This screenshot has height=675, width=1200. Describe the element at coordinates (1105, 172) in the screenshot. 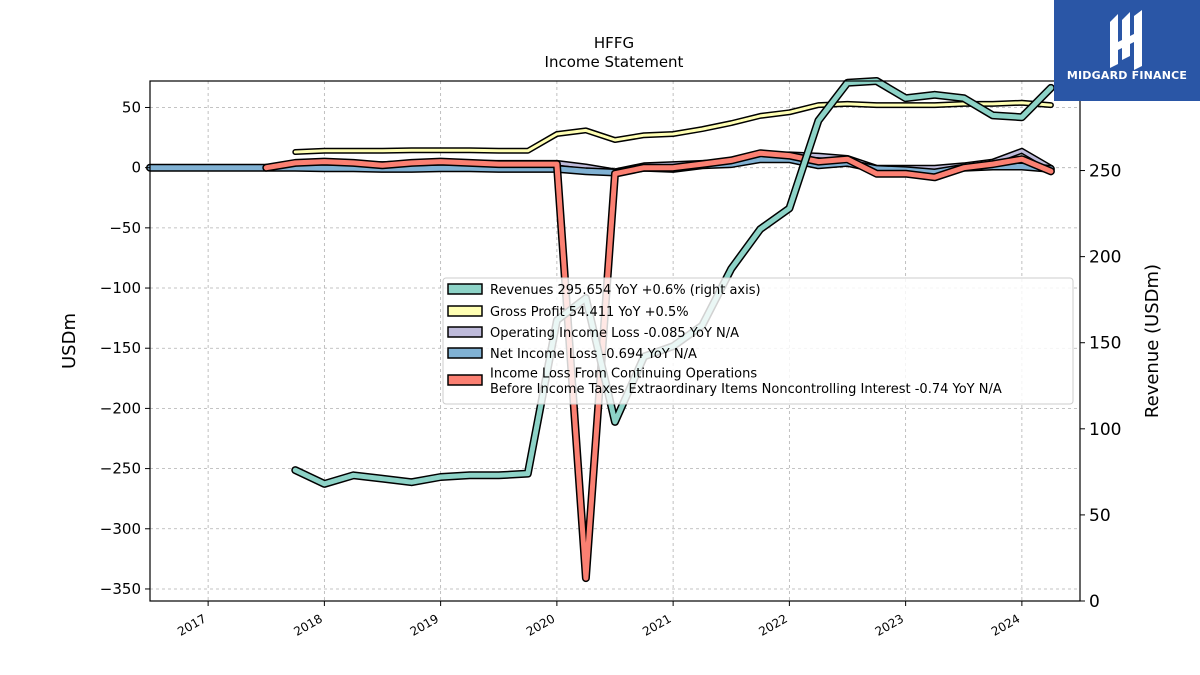

I see `y2-tick-label: 250` at that location.